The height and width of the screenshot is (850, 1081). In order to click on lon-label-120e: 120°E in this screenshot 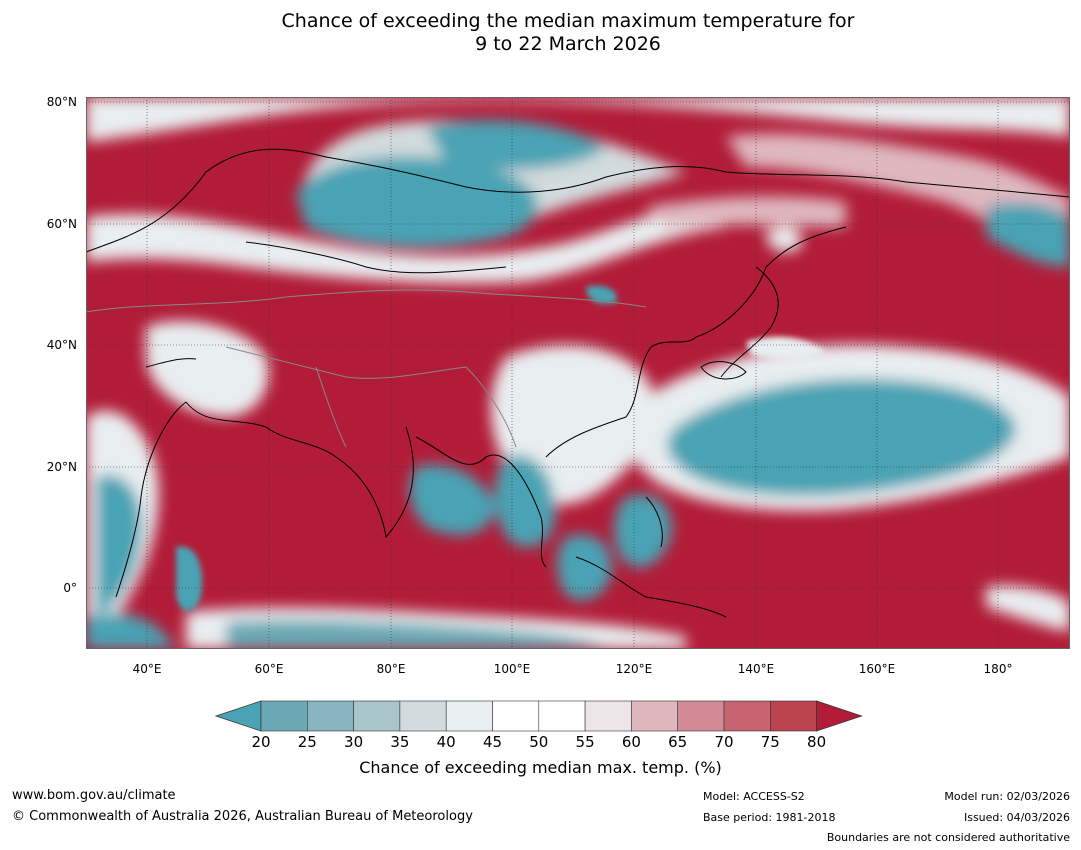, I will do `click(634, 669)`.